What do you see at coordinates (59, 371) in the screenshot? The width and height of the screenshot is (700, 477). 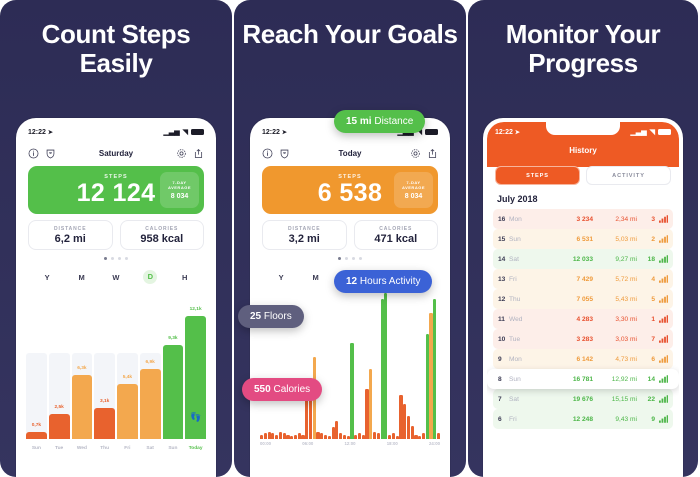 I see `chart-column: 2,5k Tue` at bounding box center [59, 371].